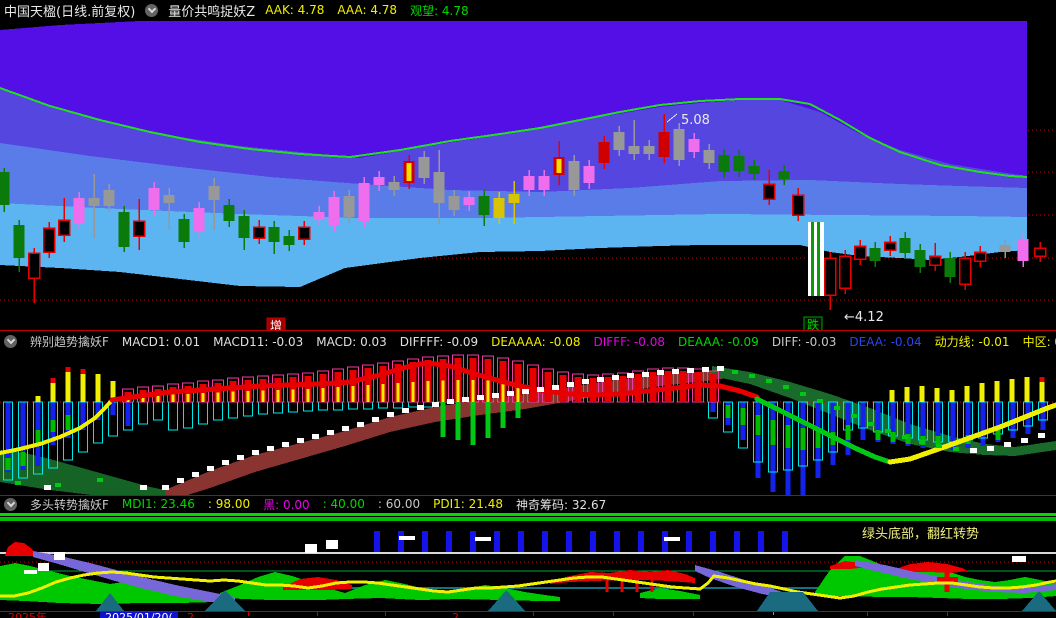 The height and width of the screenshot is (618, 1056). Describe the element at coordinates (27, 614) in the screenshot. I see `axis-year-label: 2025年` at that location.